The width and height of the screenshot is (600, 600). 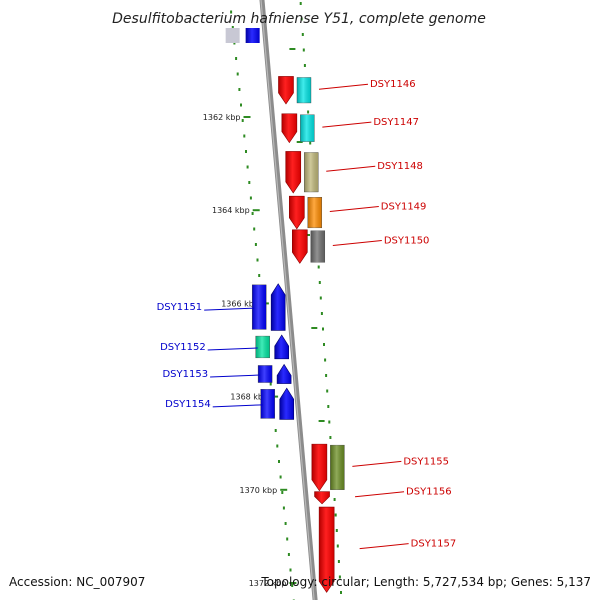 I want to click on gene-label: DSY1146, so click(x=393, y=84).